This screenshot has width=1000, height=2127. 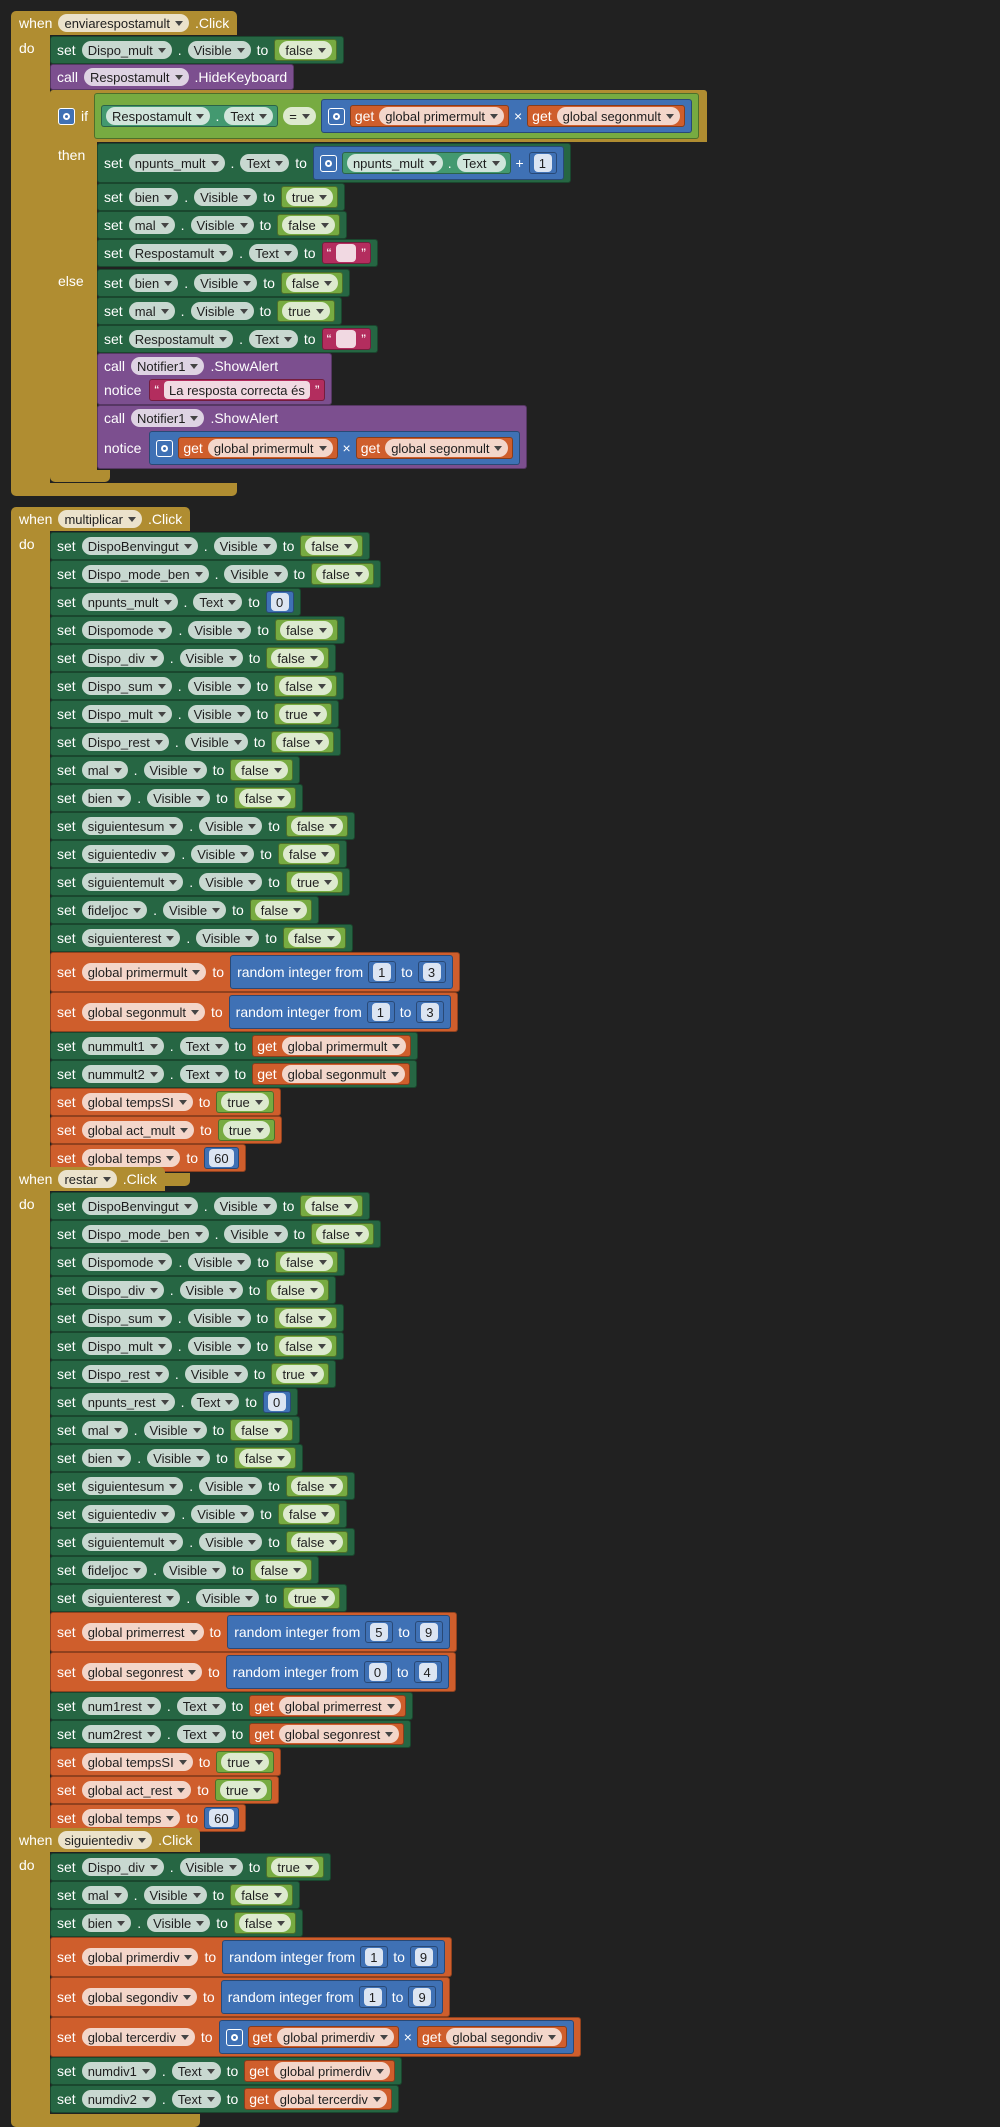 I want to click on dropdown: restar, so click(x=87, y=1179).